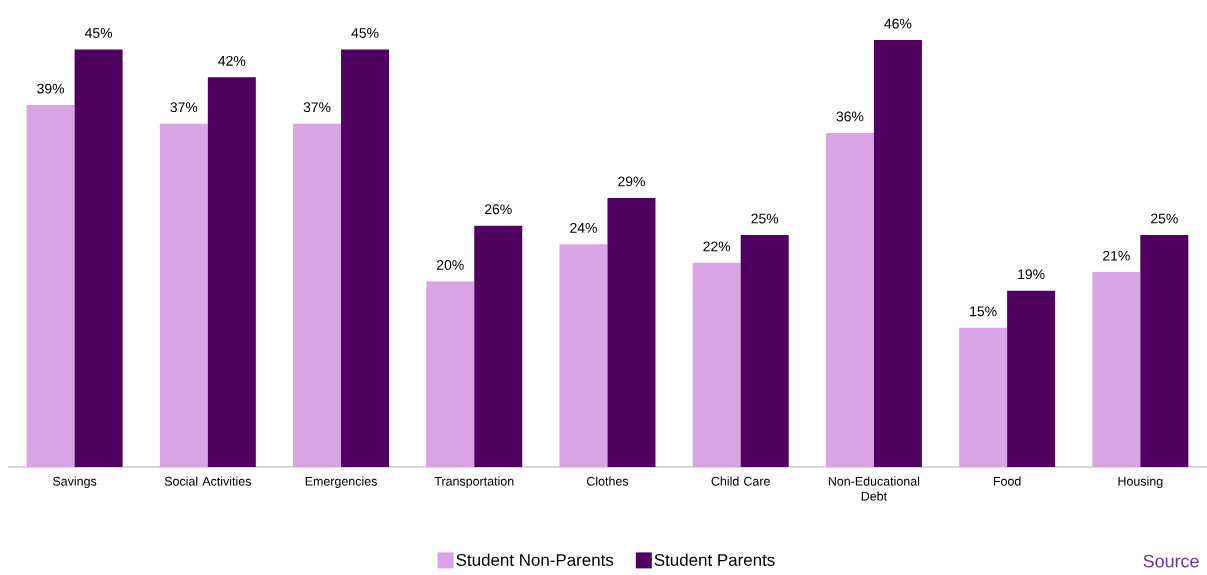  What do you see at coordinates (898, 23) in the screenshot?
I see `data-label: 46%` at bounding box center [898, 23].